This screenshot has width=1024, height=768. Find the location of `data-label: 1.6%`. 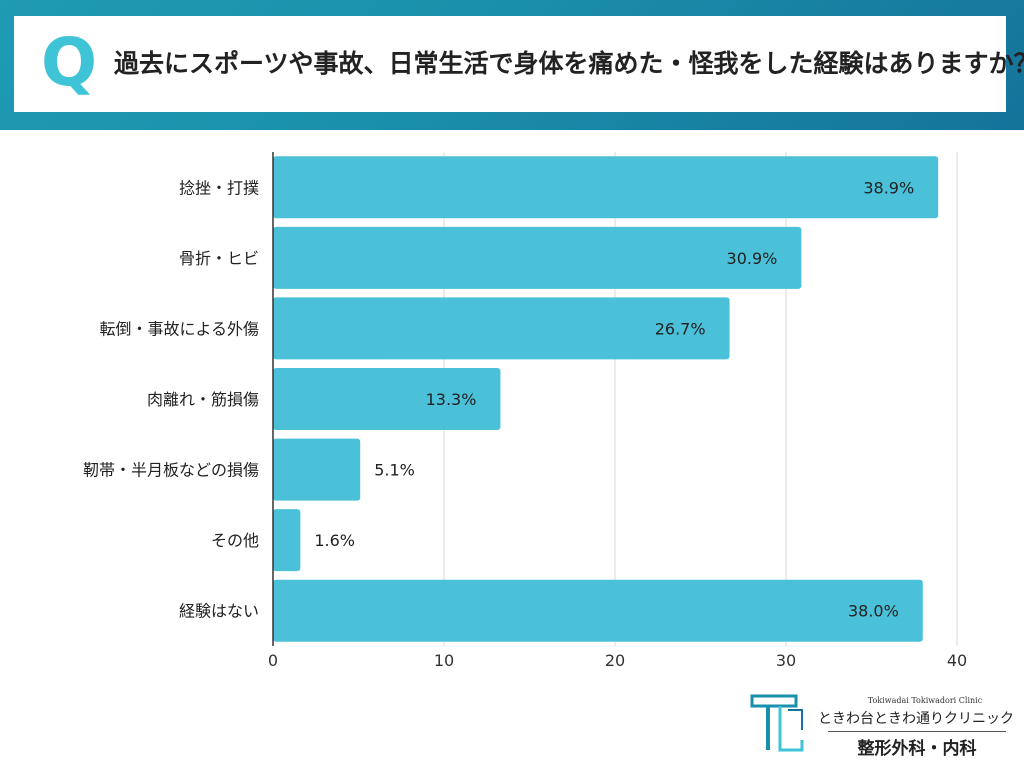

data-label: 1.6% is located at coordinates (334, 540).